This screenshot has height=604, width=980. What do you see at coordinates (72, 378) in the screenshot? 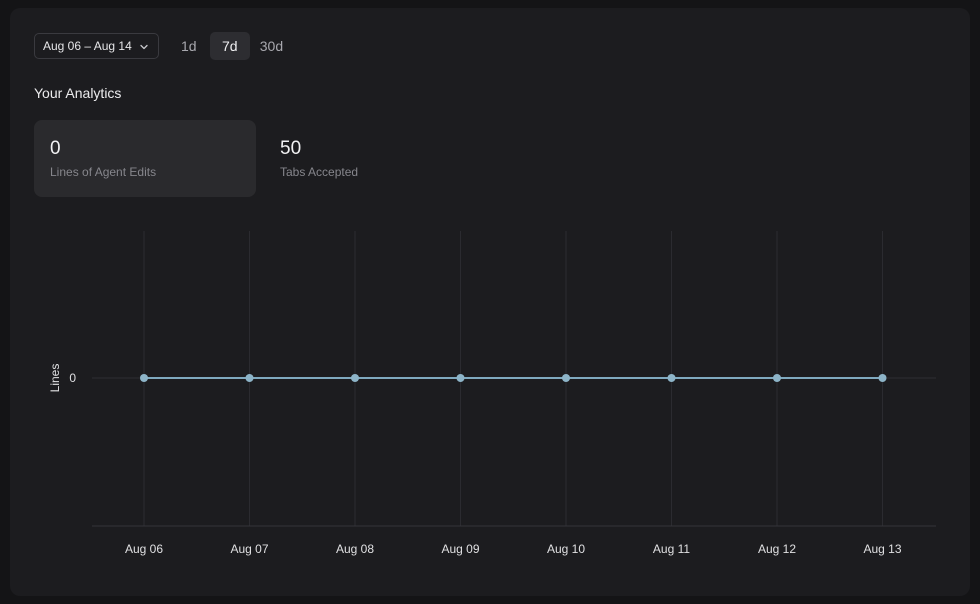
I see `y-tick-label: 0` at bounding box center [72, 378].